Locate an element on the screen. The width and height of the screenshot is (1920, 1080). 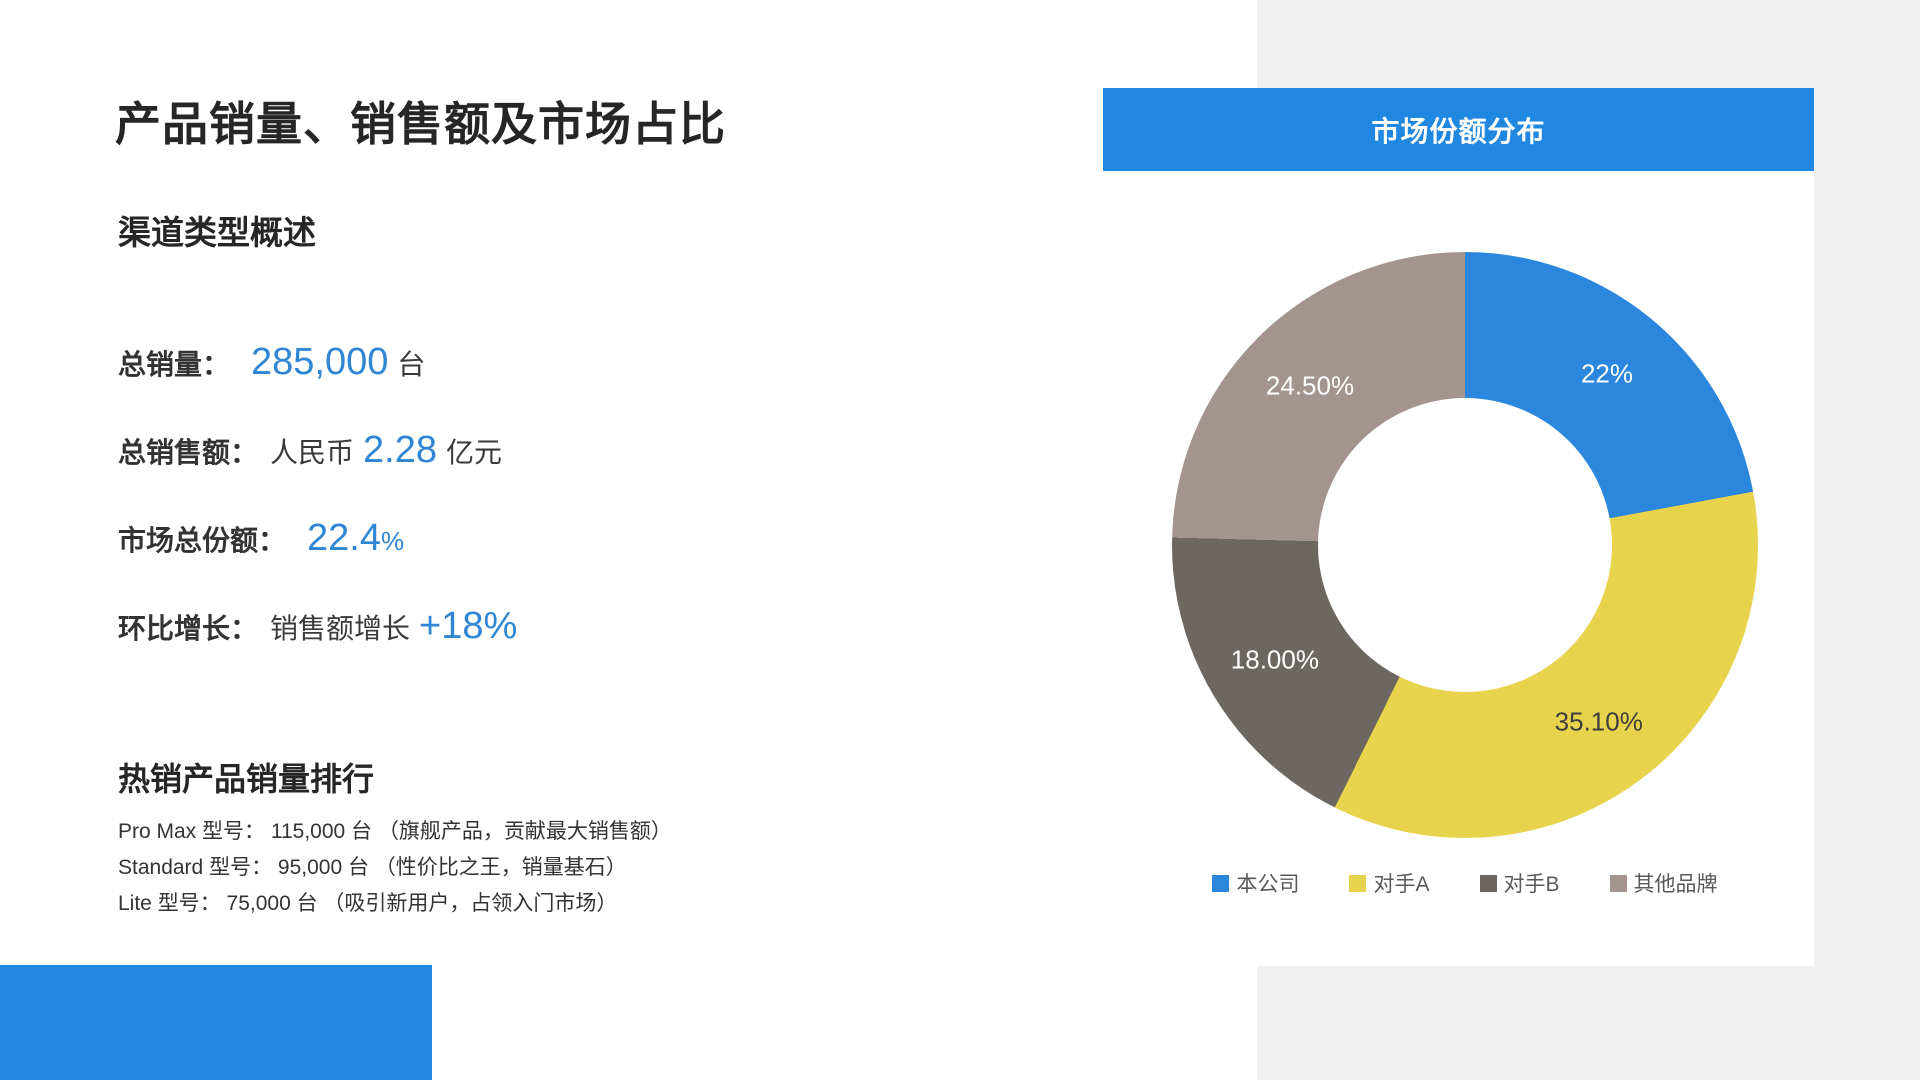
page-subtitle: 渠道类型概述 is located at coordinates (217, 232).